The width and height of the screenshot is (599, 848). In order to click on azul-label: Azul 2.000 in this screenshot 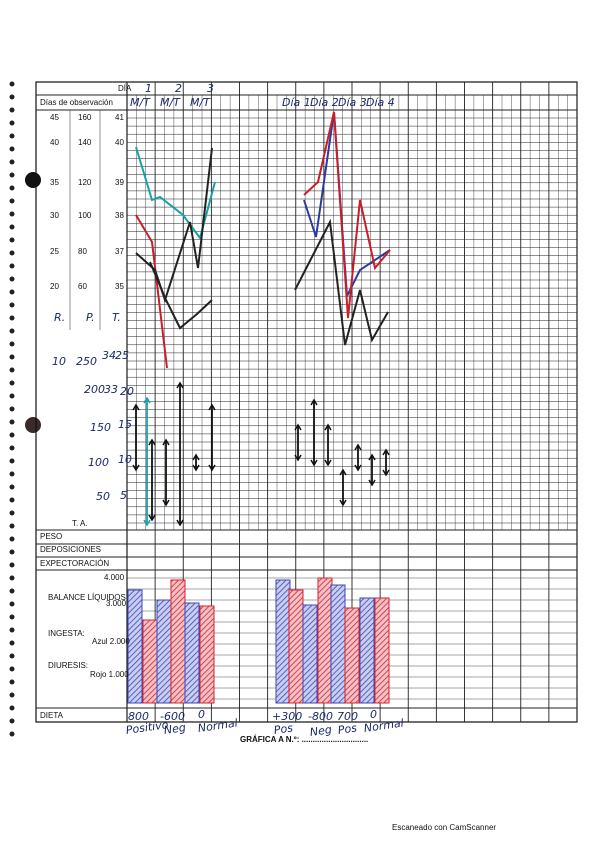, I will do `click(111, 641)`.